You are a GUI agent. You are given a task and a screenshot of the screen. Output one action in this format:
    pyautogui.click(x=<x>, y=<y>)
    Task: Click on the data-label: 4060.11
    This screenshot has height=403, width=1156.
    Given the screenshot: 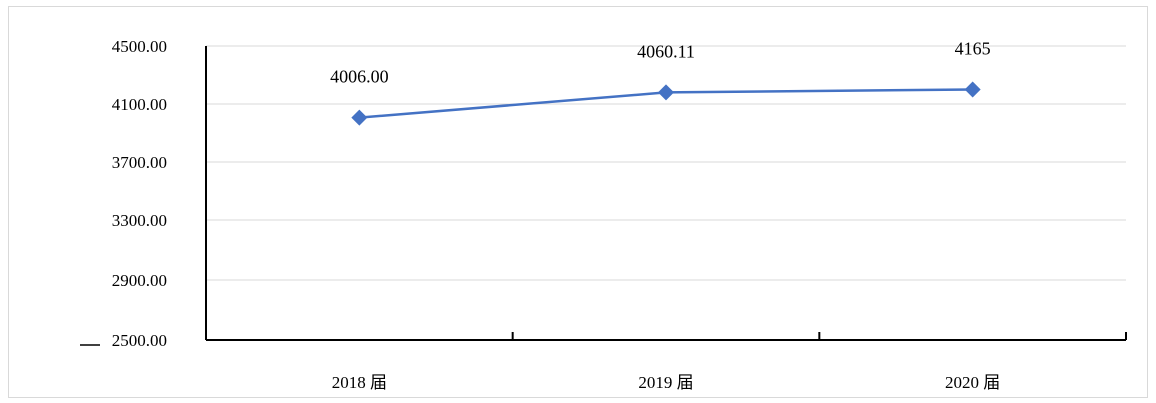 What is the action you would take?
    pyautogui.click(x=666, y=51)
    